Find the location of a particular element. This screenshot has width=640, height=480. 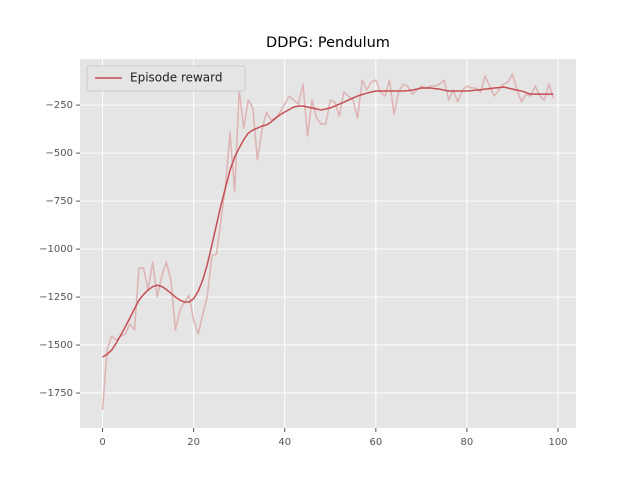

legend-box is located at coordinates (166, 78).